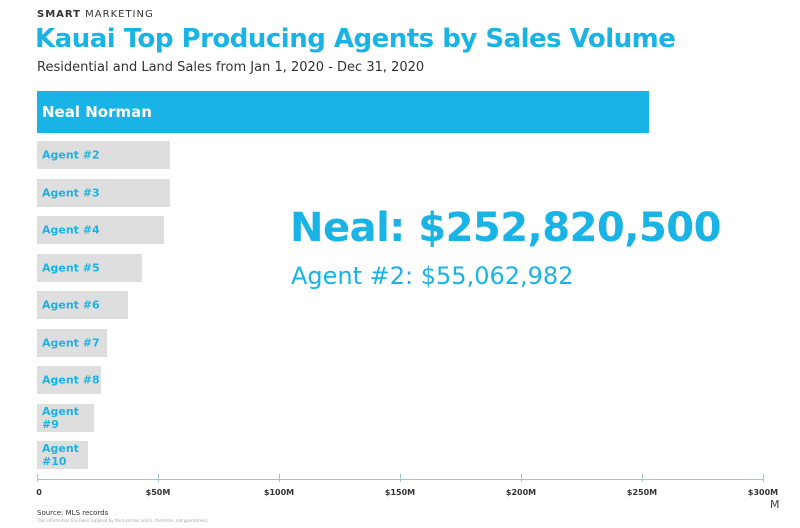 The width and height of the screenshot is (800, 528). What do you see at coordinates (642, 492) in the screenshot?
I see `tick-label: $250M` at bounding box center [642, 492].